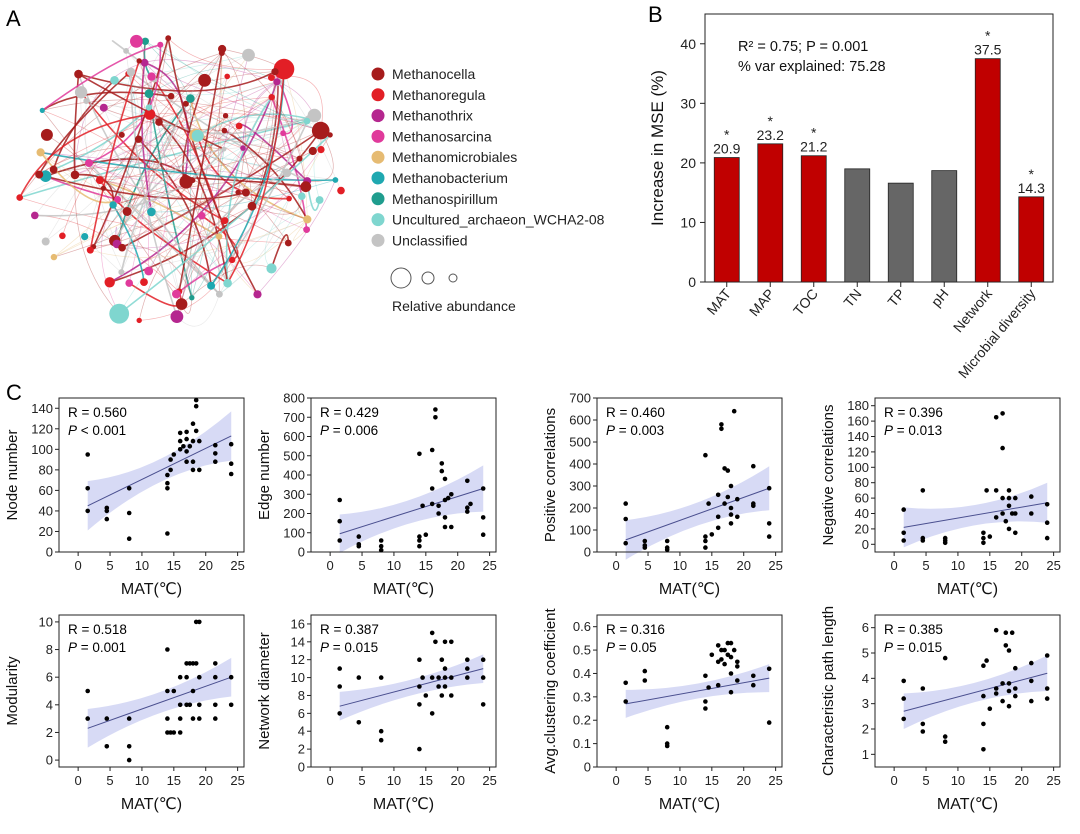  What do you see at coordinates (862, 513) in the screenshot?
I see `y-tick-label: 40` at bounding box center [862, 513].